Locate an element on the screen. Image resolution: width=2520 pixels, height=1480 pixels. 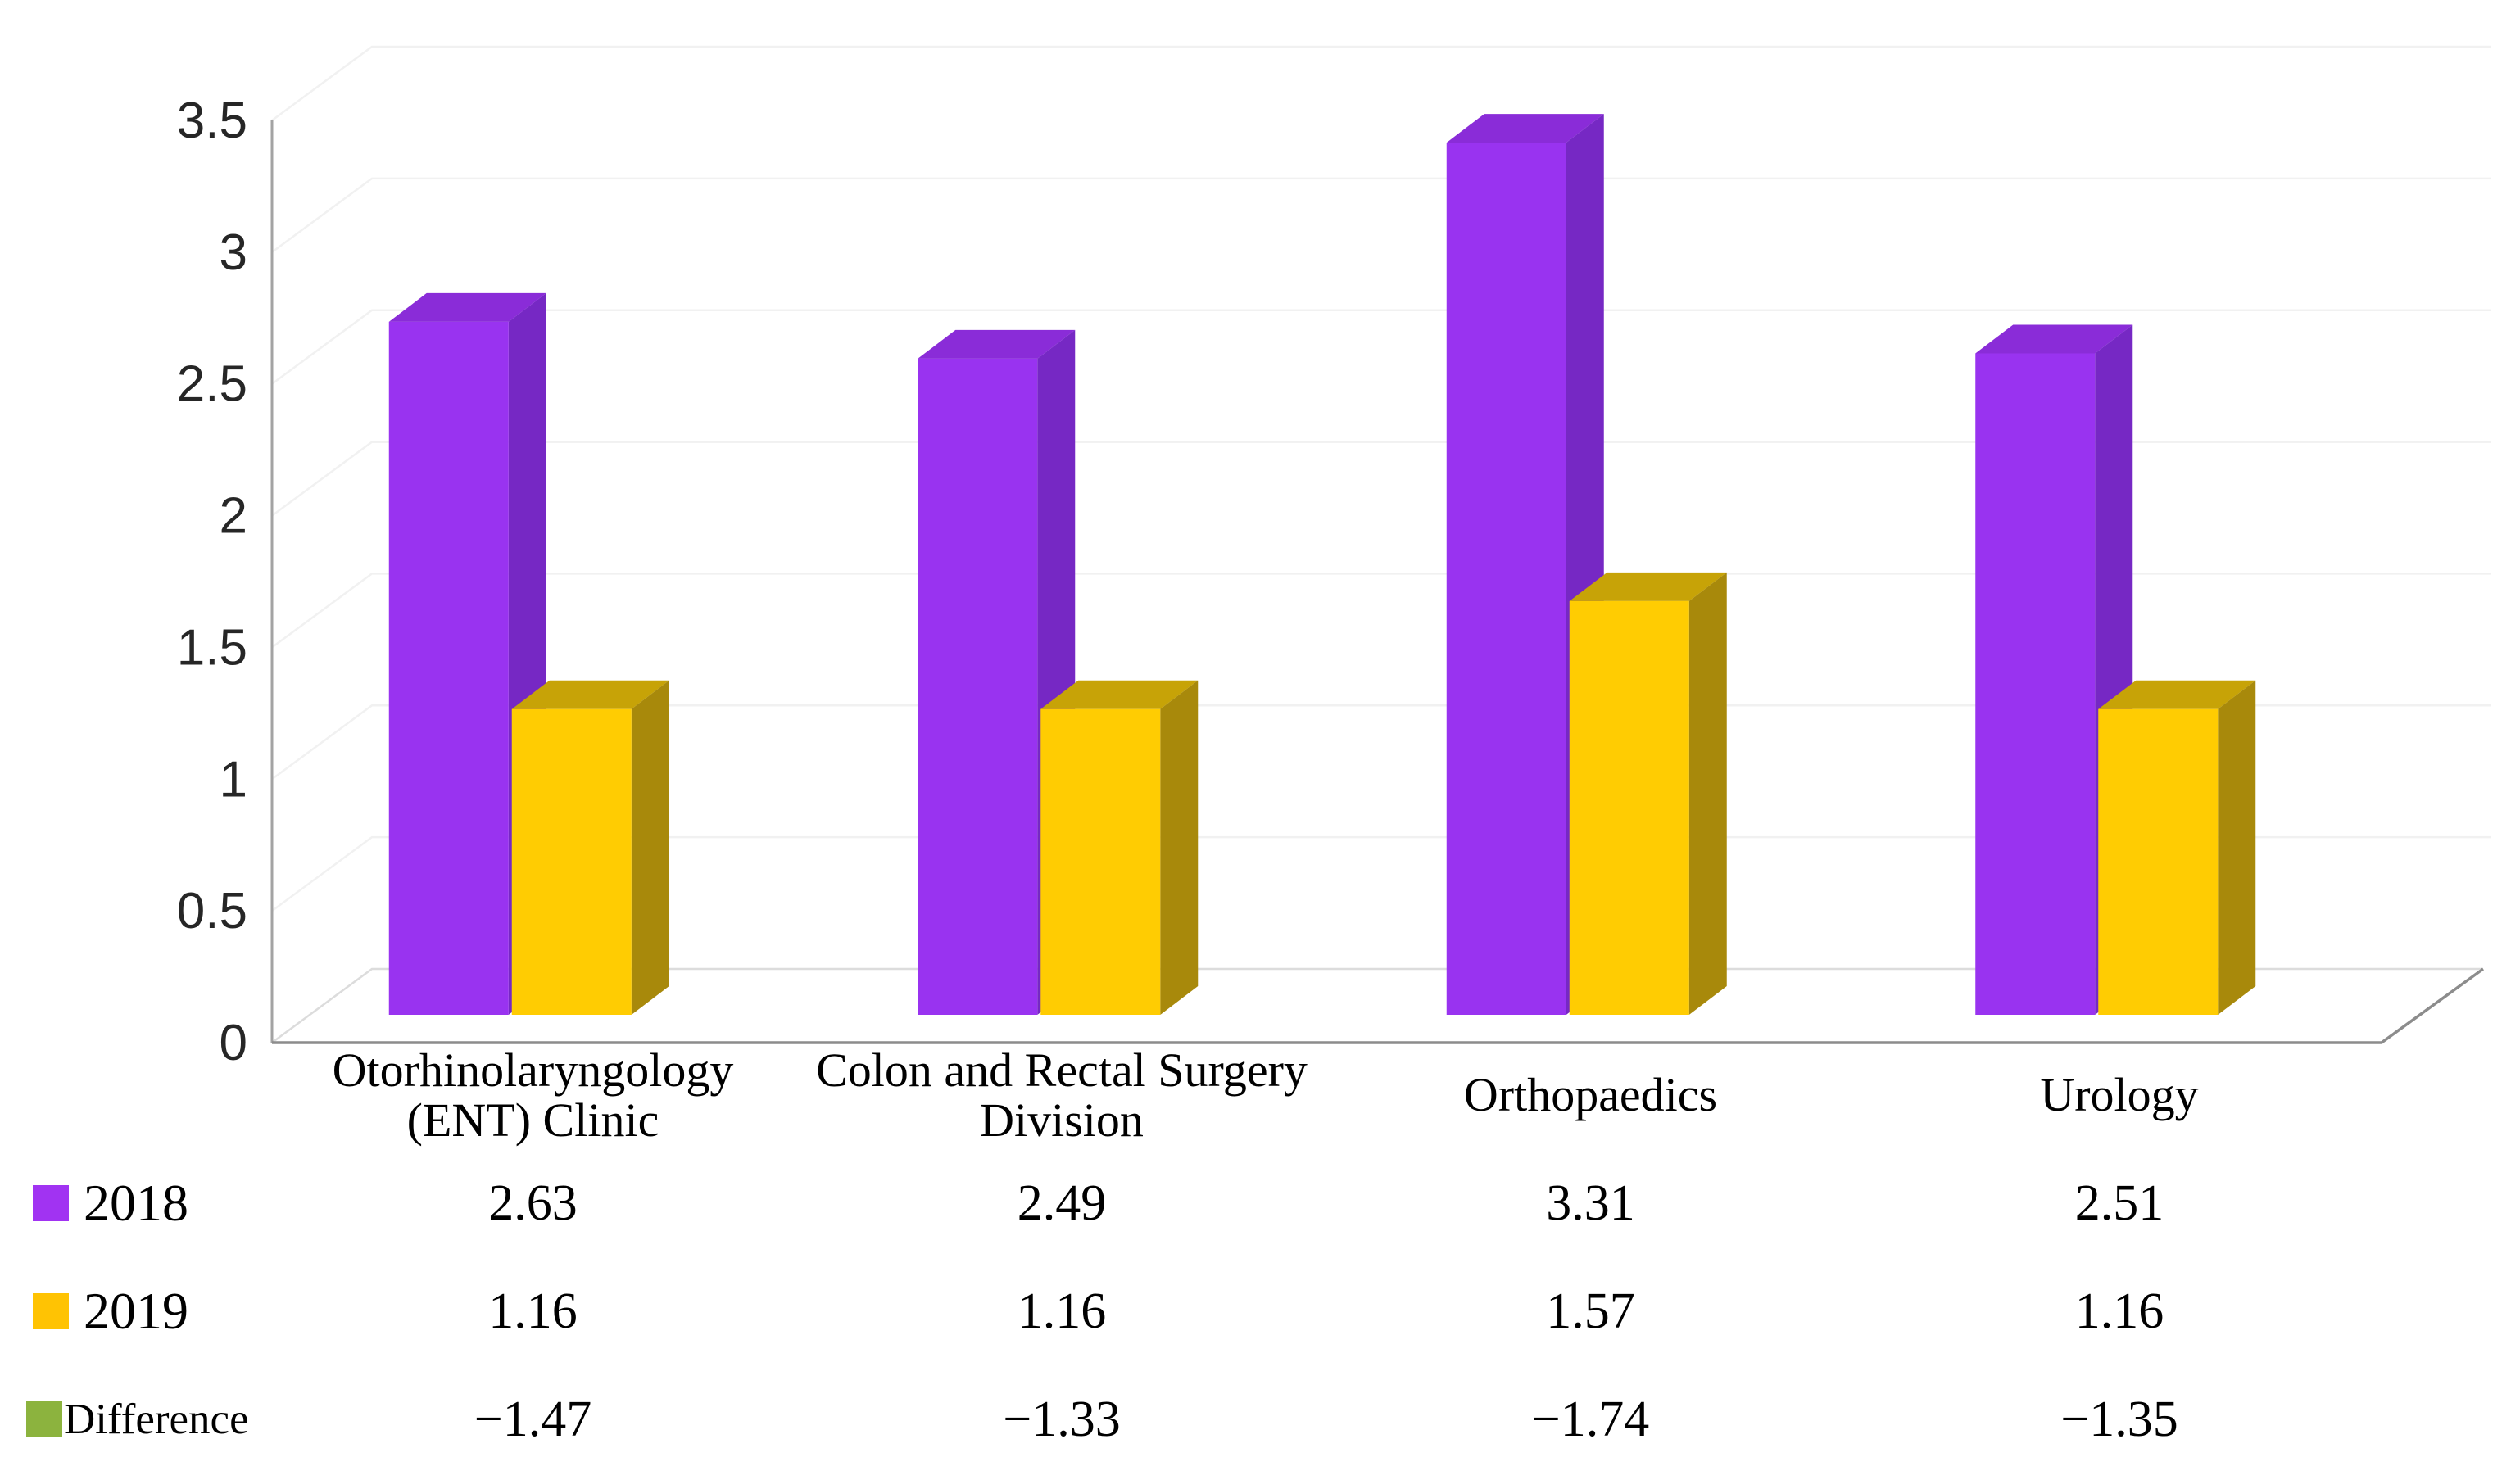
table-row-2018: 2018 2.63 2.49 3.31 2.51 is located at coordinates (1203, 1203).